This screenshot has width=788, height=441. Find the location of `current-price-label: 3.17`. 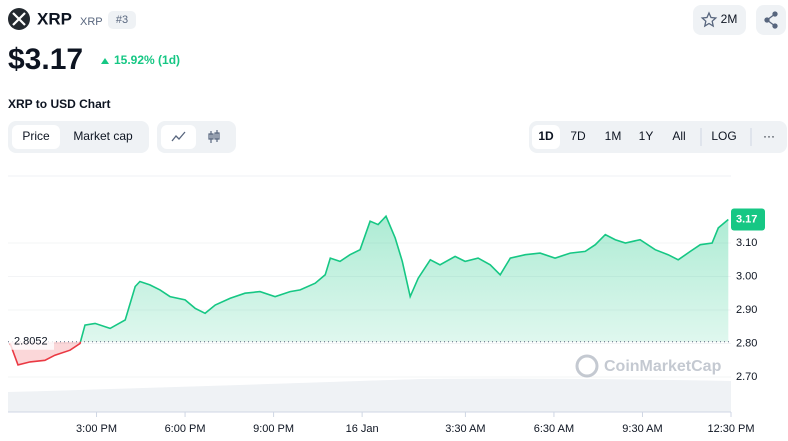

current-price-label: 3.17 is located at coordinates (746, 219).